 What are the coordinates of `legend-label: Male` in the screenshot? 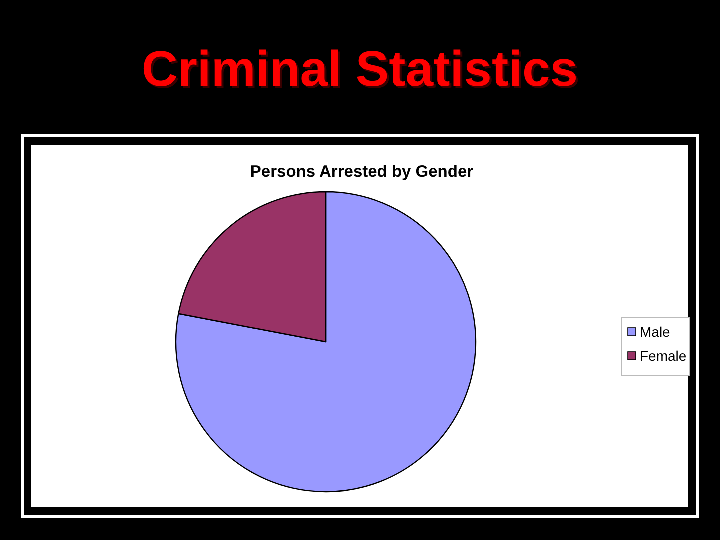 It's located at (655, 332).